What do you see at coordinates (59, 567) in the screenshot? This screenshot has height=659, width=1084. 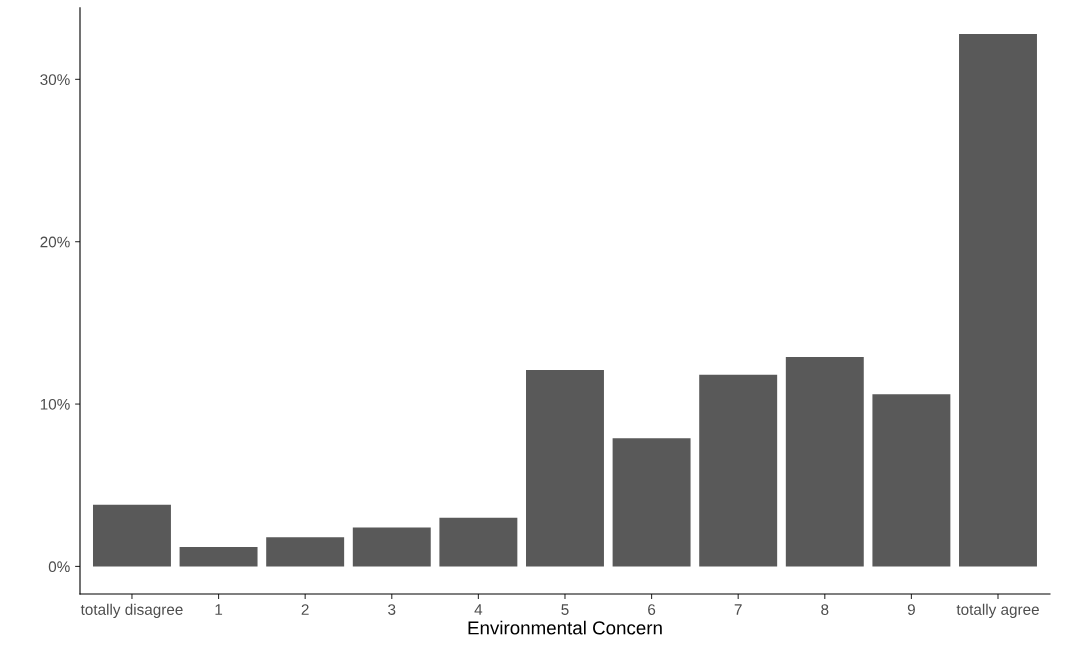 I see `y-tick-label: 0%` at bounding box center [59, 567].